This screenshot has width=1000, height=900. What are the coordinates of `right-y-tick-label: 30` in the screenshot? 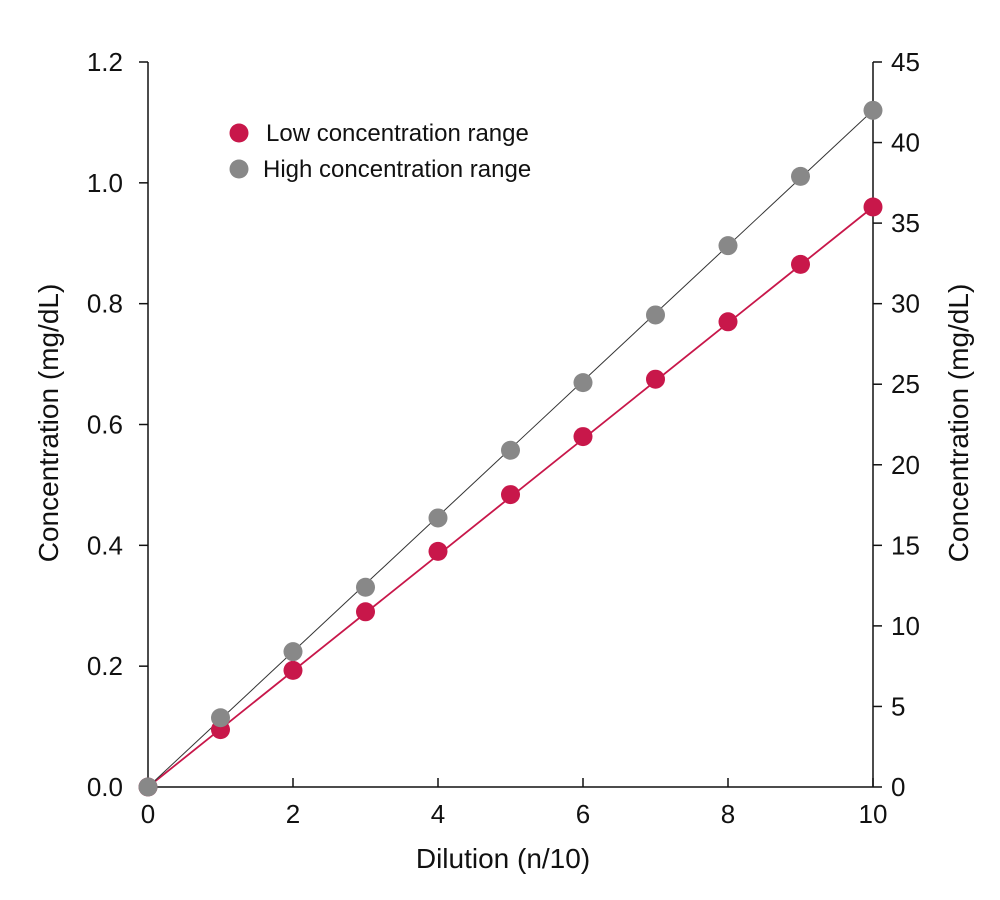 It's located at (905, 304).